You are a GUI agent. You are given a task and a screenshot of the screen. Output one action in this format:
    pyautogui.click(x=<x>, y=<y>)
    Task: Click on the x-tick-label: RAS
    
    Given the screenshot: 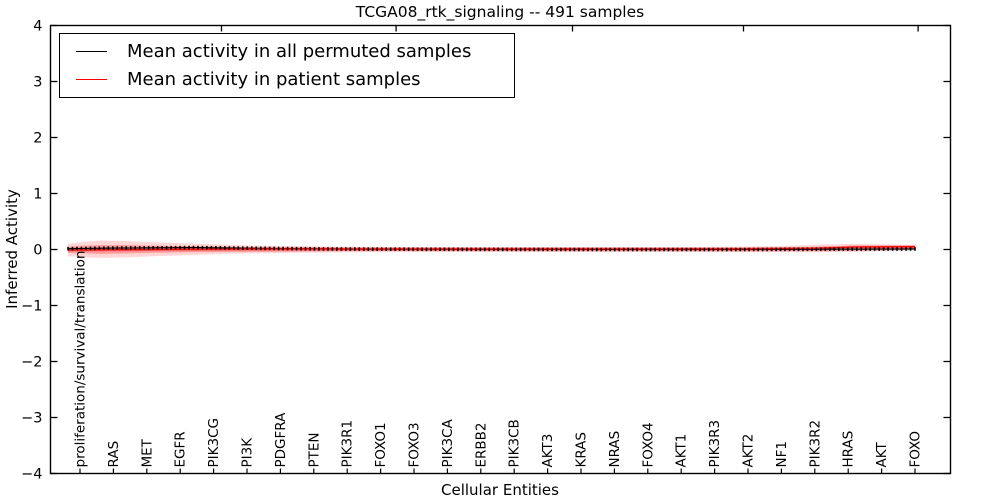 What is the action you would take?
    pyautogui.click(x=114, y=454)
    